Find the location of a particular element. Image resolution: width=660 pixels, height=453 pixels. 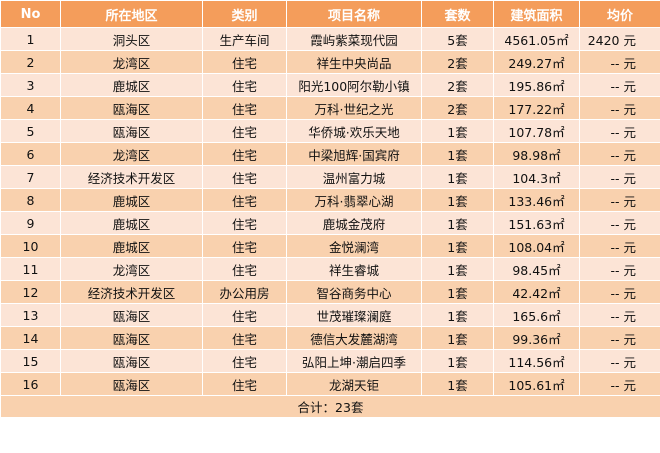

total-cell: 合计：23套 is located at coordinates (330, 406).